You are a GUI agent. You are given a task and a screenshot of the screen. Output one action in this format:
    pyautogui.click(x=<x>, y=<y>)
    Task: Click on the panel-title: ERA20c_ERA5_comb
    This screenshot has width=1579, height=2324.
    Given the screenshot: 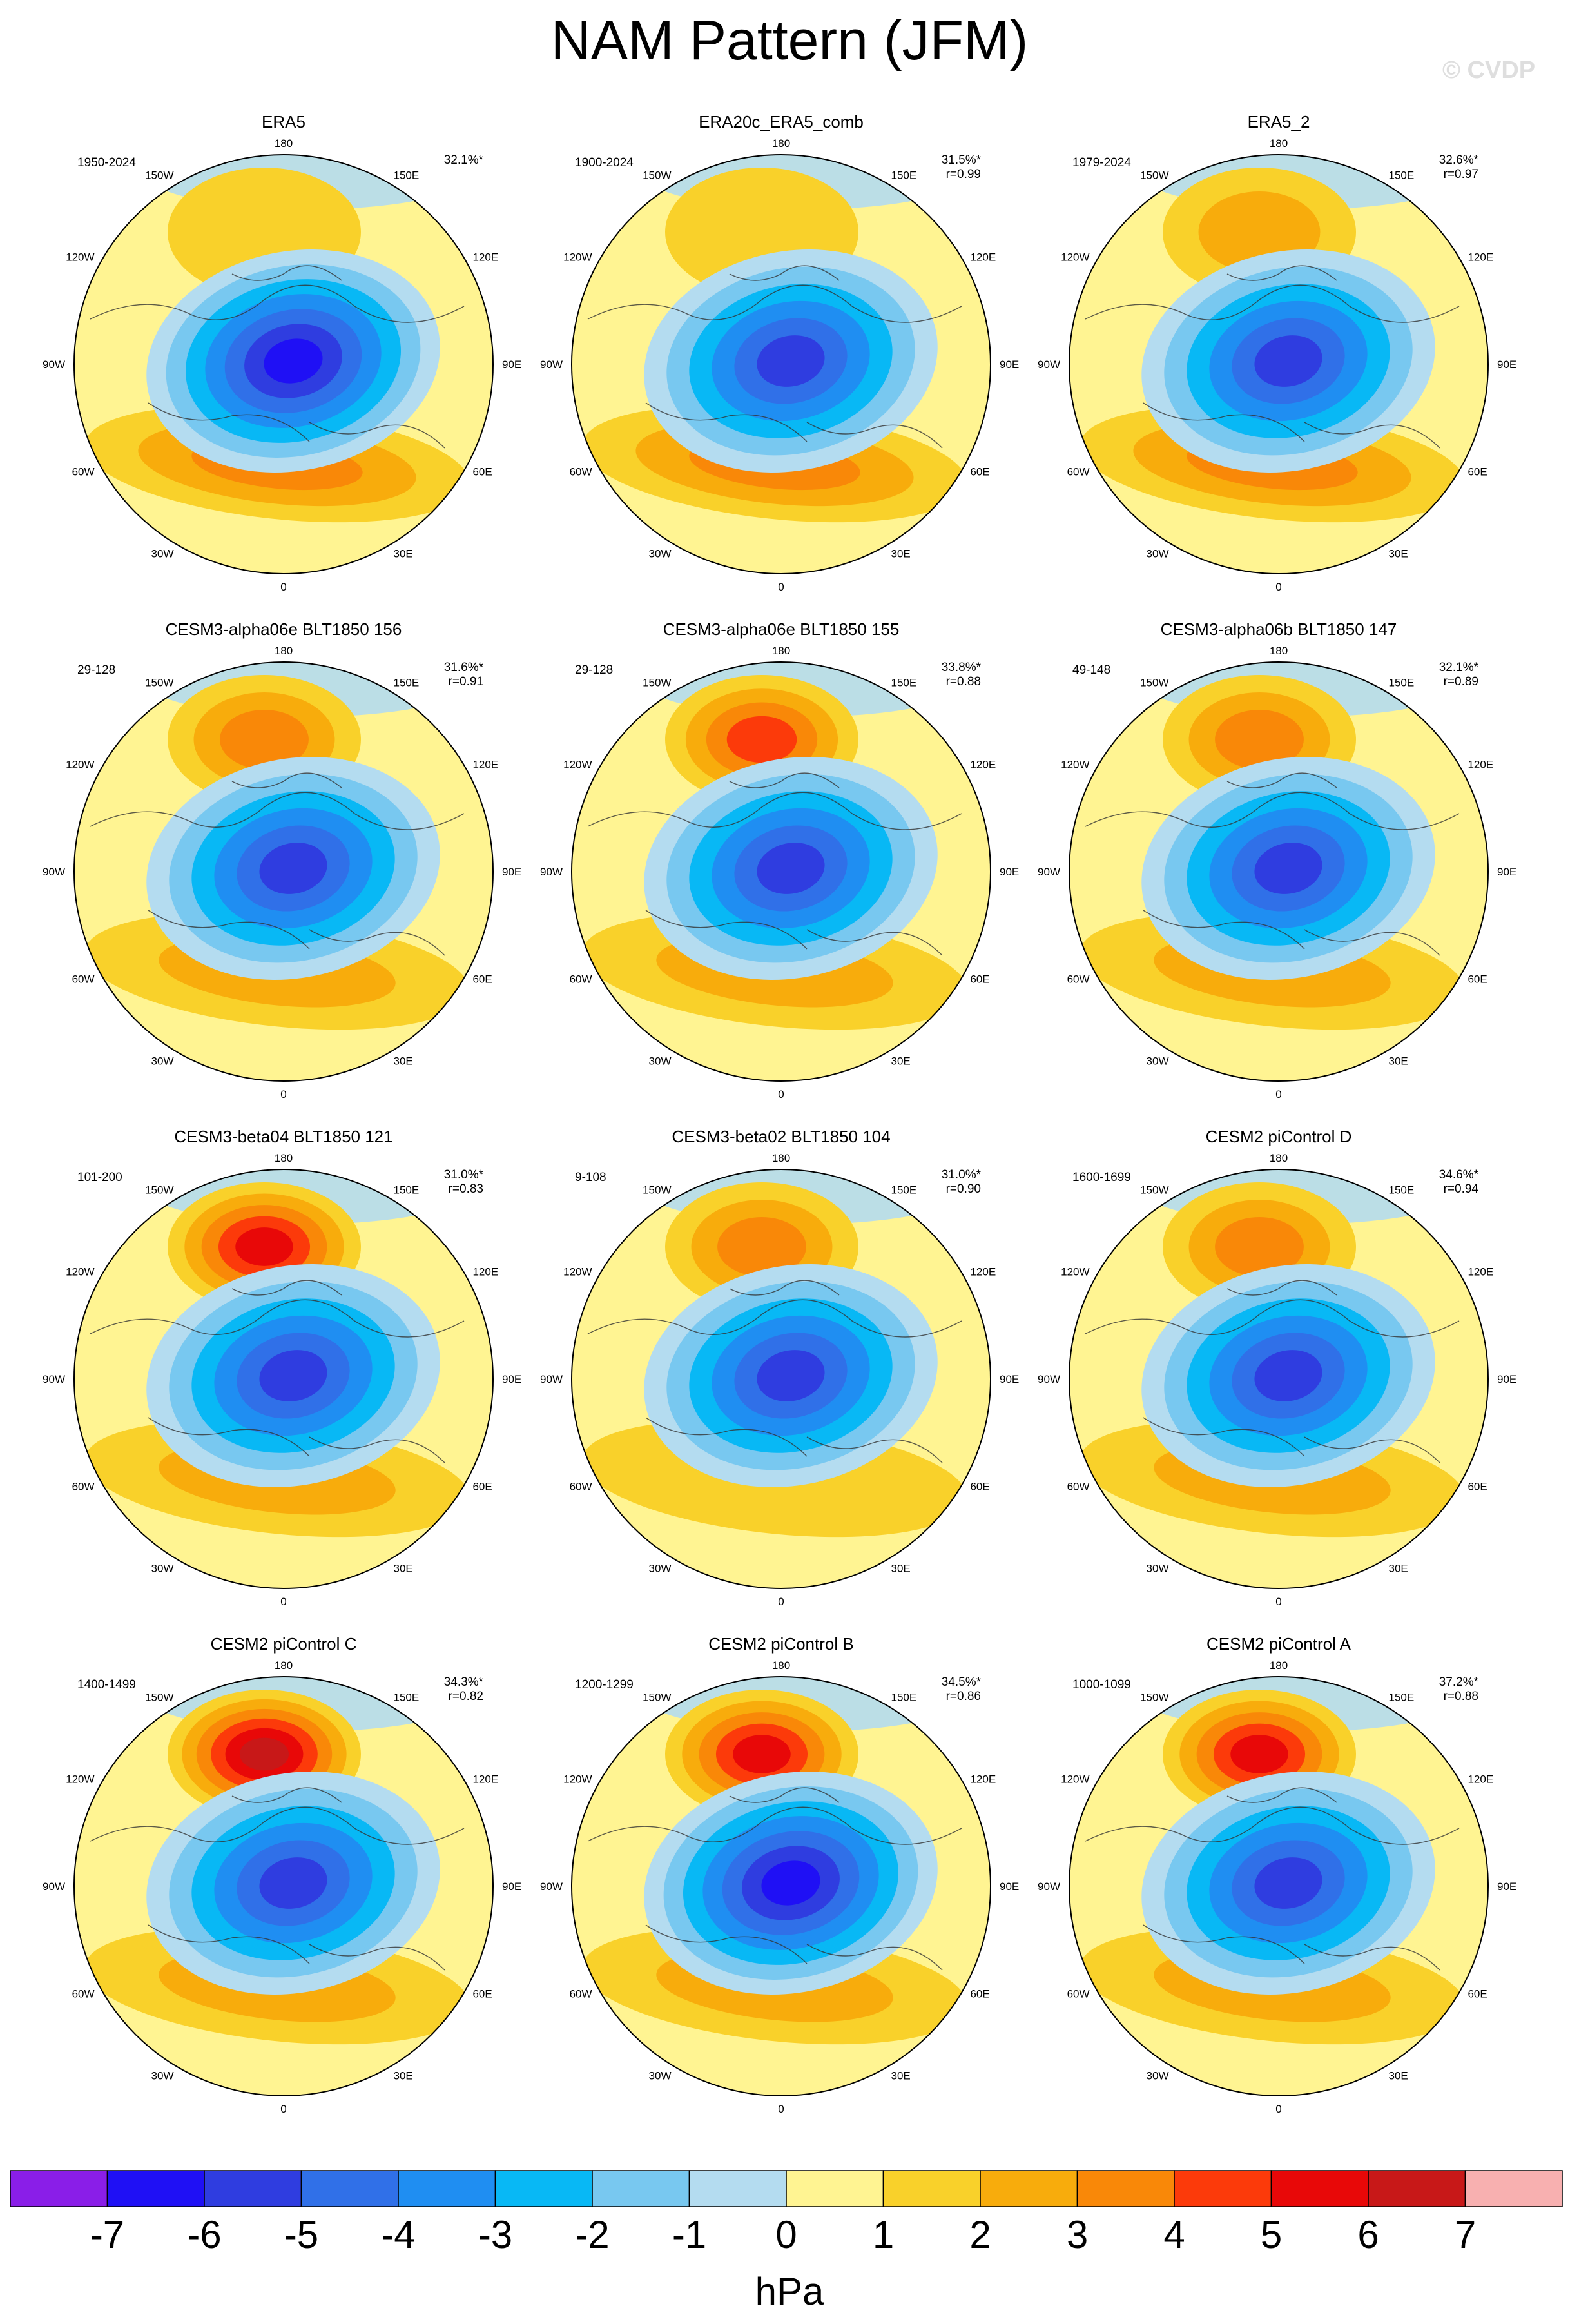 What is the action you would take?
    pyautogui.click(x=781, y=122)
    